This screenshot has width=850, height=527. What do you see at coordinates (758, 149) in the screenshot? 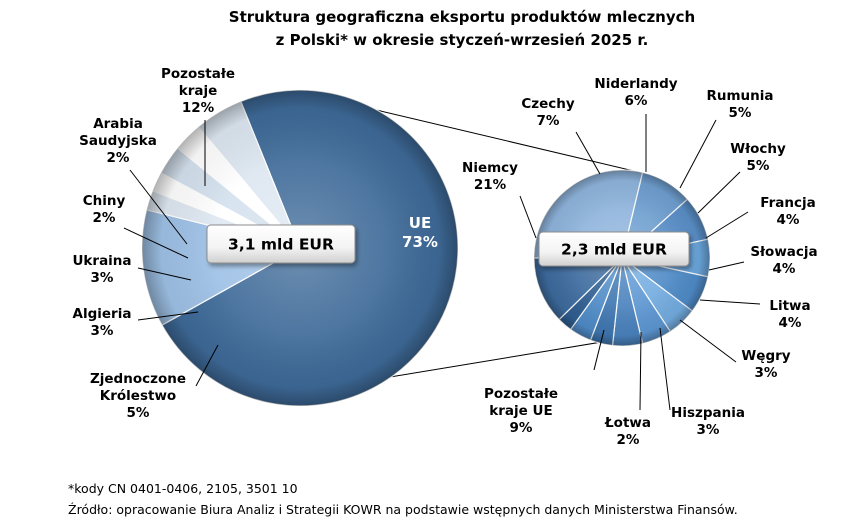
I see `secondary-label-wlochy-text: Włochy` at bounding box center [758, 149].